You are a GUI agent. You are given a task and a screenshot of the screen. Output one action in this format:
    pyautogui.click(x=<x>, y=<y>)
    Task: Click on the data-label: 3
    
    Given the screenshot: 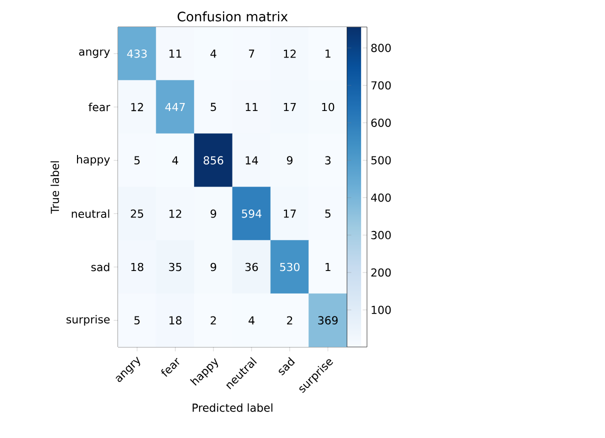 What is the action you would take?
    pyautogui.click(x=328, y=160)
    